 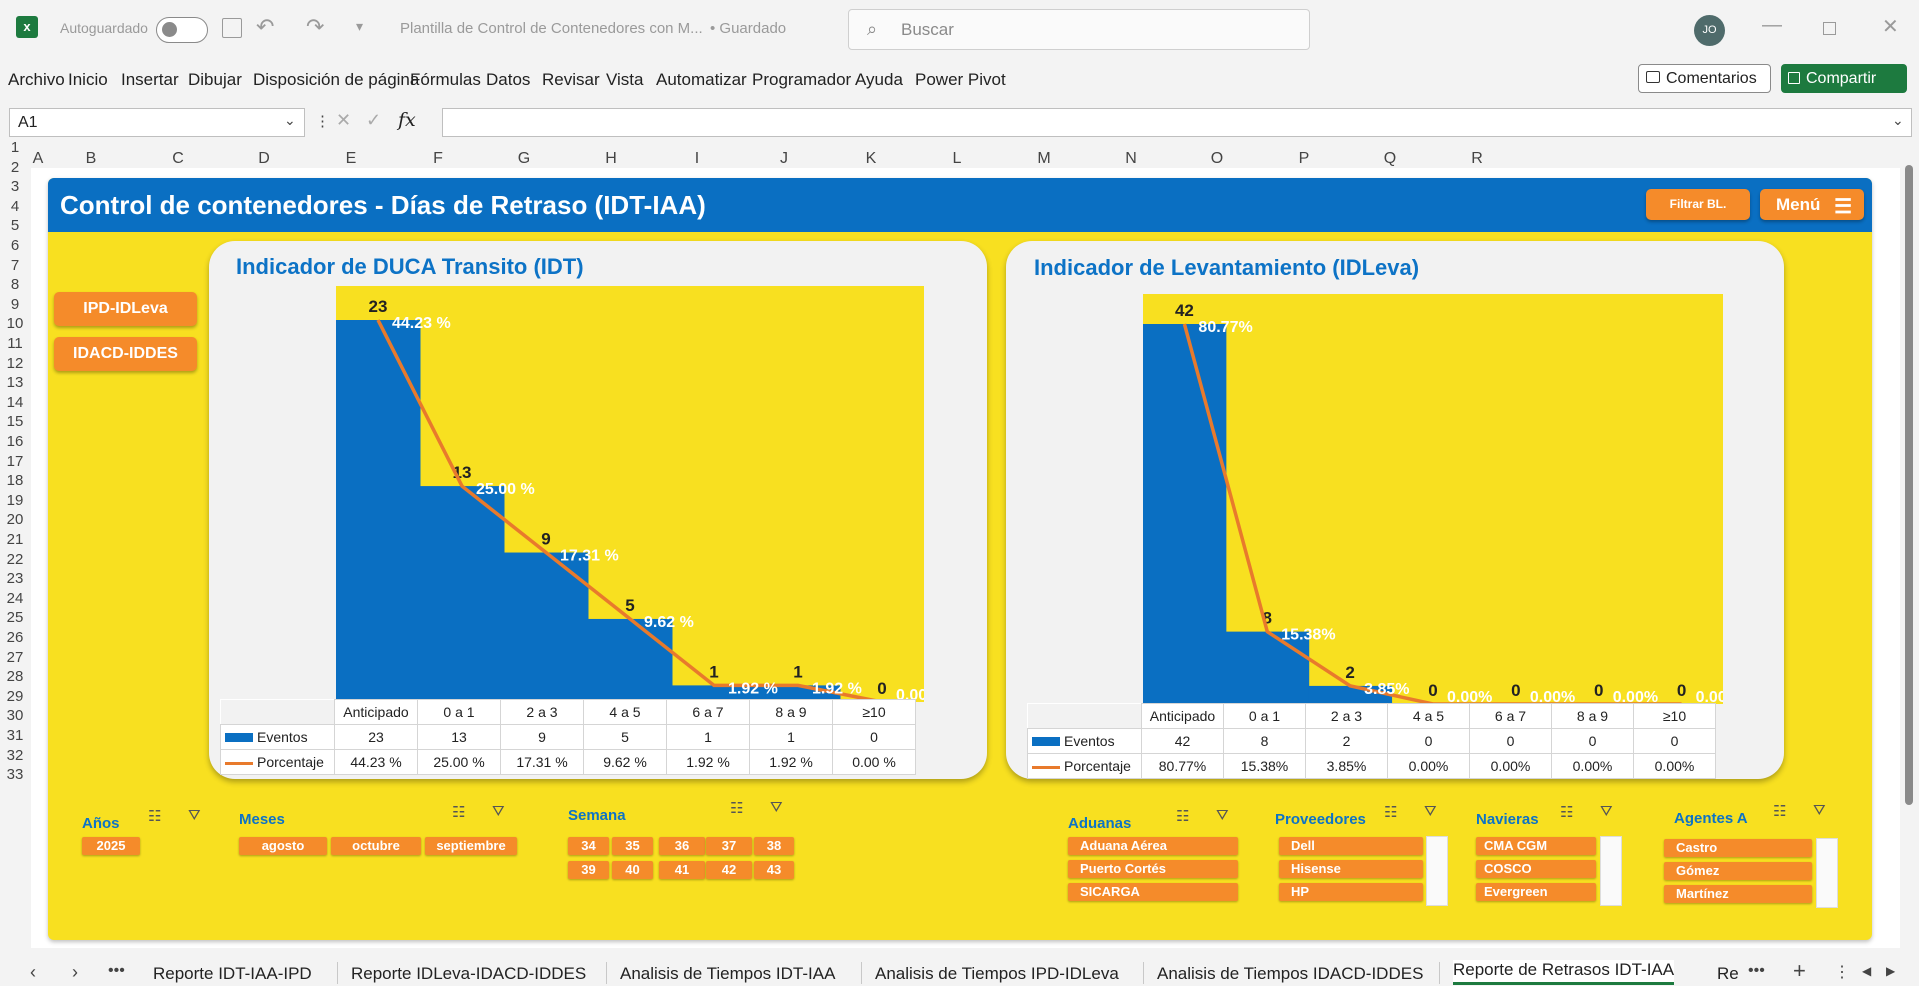 I want to click on row-header: 12, so click(x=15, y=363).